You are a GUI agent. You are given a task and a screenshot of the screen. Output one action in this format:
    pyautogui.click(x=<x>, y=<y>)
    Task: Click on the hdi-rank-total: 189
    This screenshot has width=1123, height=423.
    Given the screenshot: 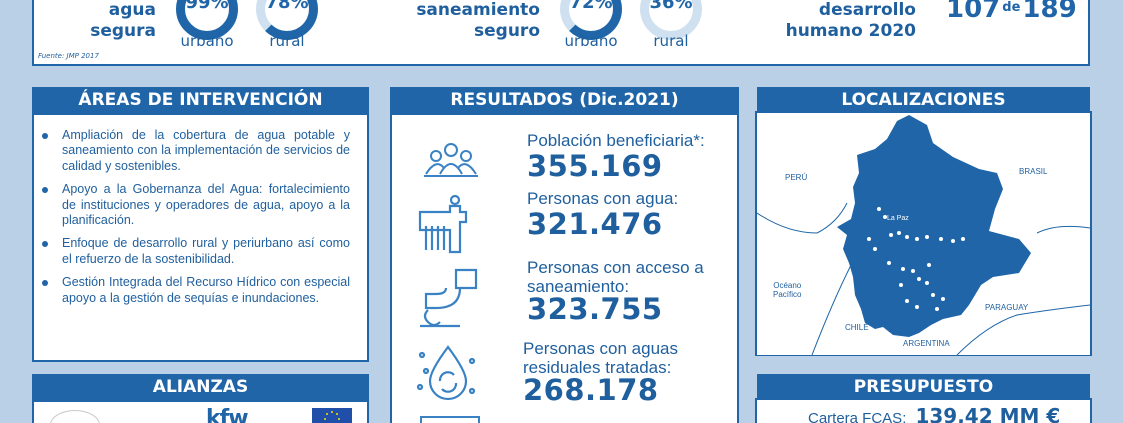 What is the action you would take?
    pyautogui.click(x=1049, y=12)
    